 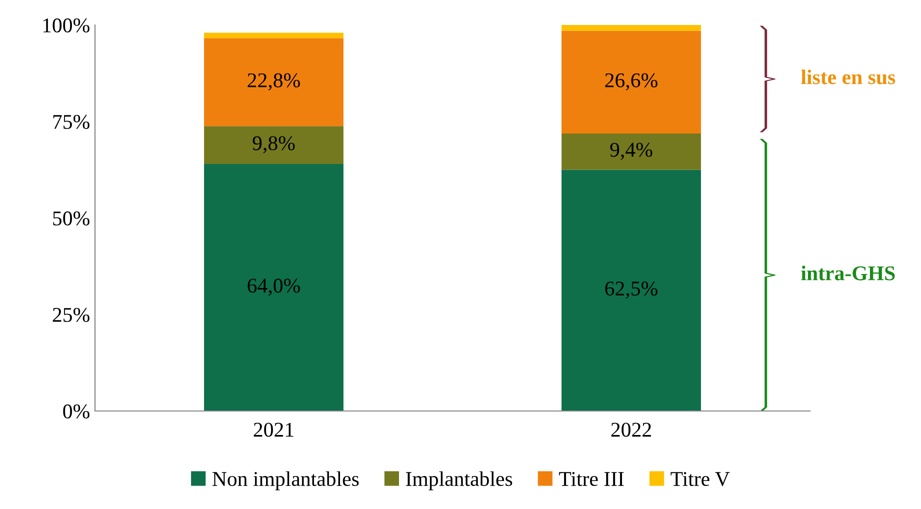 I want to click on legend-label: Titre III, so click(x=591, y=479).